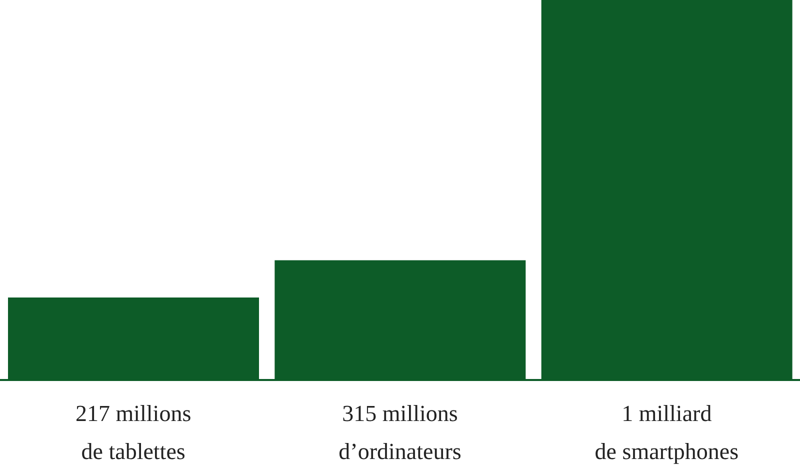 This screenshot has width=800, height=470. What do you see at coordinates (400, 432) in the screenshot?
I see `x-tick-label: 315 millions d’ordinateurs` at bounding box center [400, 432].